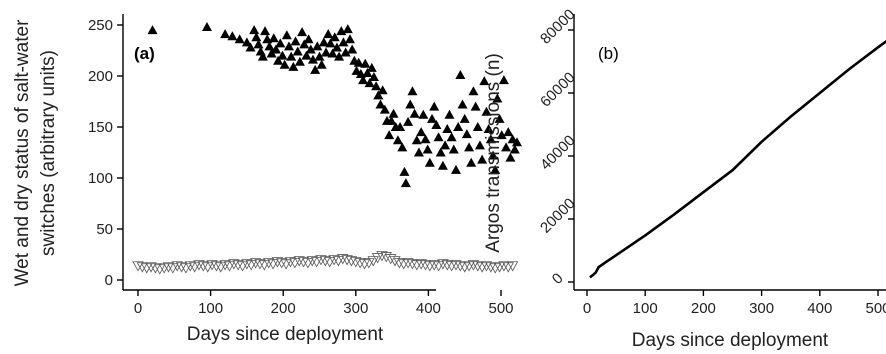 This screenshot has width=886, height=354. I want to click on panel-b-y-tick-label: 0, so click(558, 279).